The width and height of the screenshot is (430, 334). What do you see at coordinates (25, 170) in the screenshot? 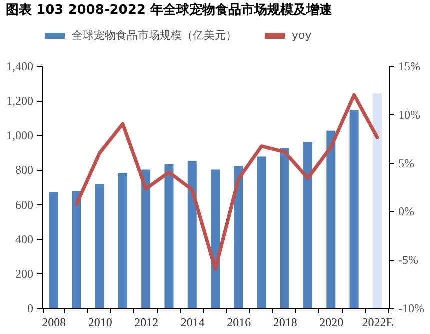
I see `y-tick-label: 800` at bounding box center [25, 170].